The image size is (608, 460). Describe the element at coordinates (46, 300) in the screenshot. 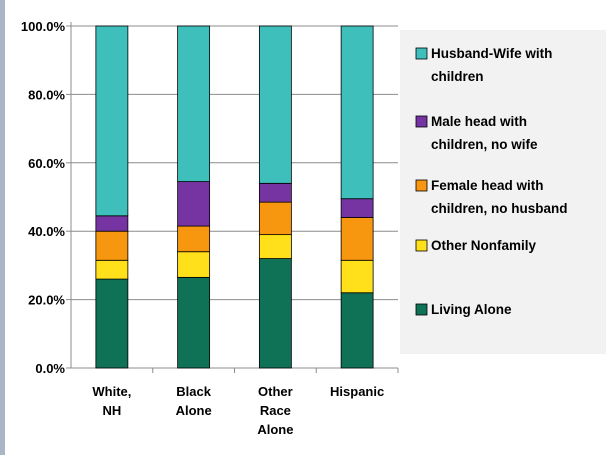

I see `y-tick-label: 20.0%` at that location.